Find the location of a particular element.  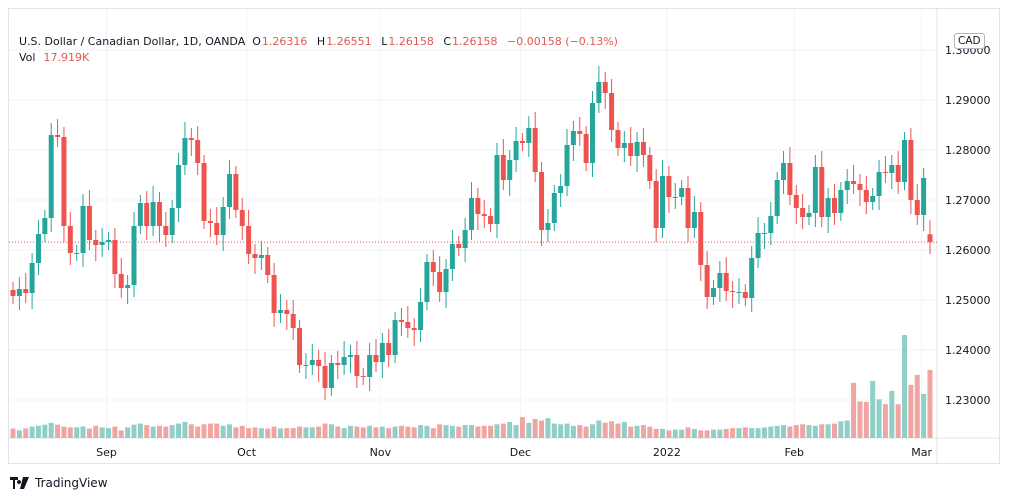

tradingview-logo: TradingView is located at coordinates (59, 483).